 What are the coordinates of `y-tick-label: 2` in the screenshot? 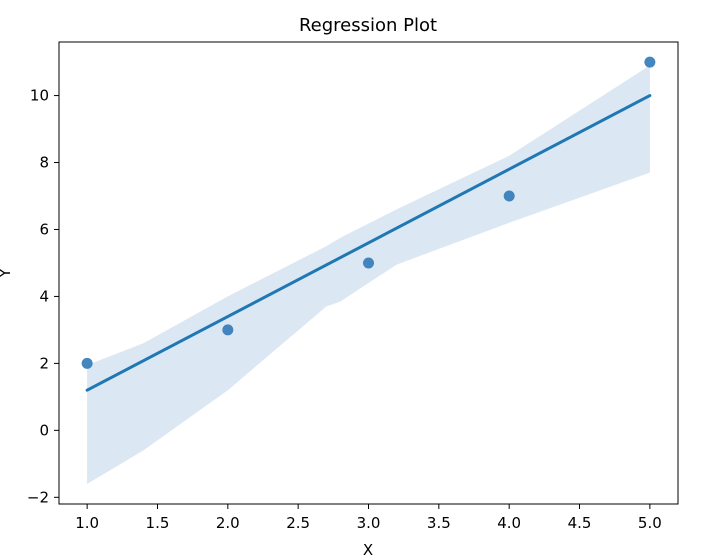 It's located at (44, 363).